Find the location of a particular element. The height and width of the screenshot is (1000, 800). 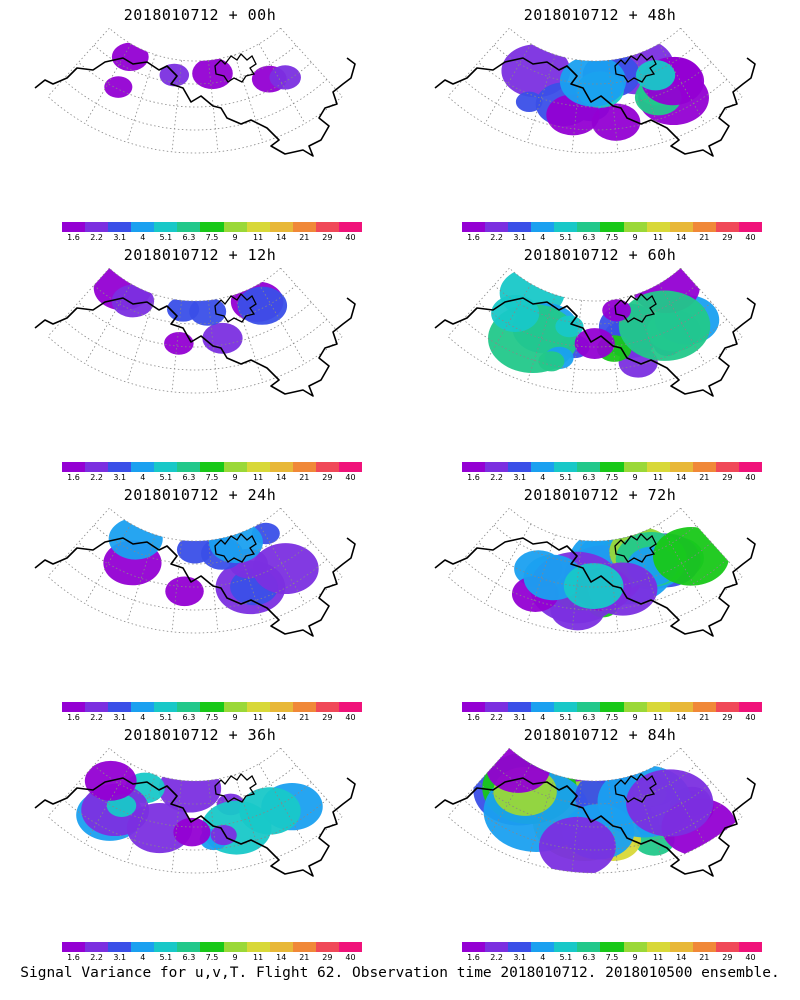

panel-title: 2018010712 + 12h is located at coordinates (200, 255).